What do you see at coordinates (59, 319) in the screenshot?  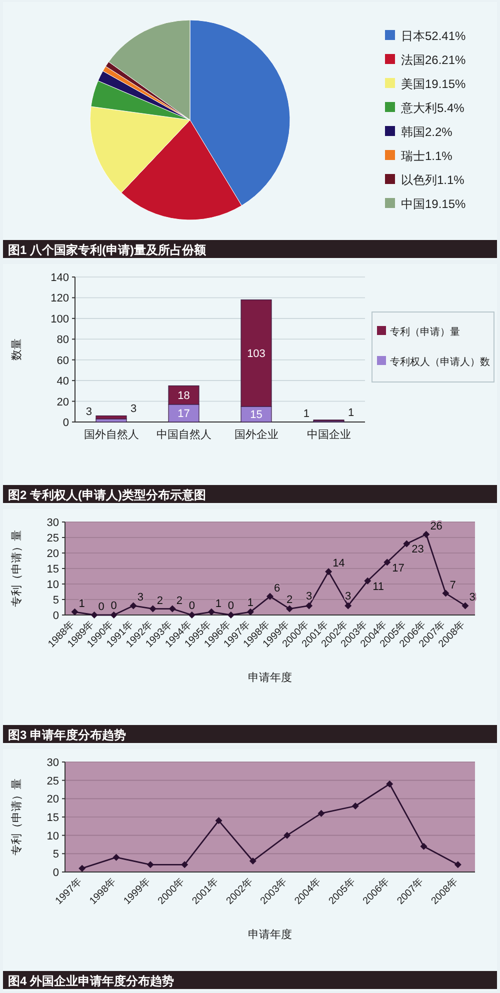 I see `y-tick-label: 100` at bounding box center [59, 319].